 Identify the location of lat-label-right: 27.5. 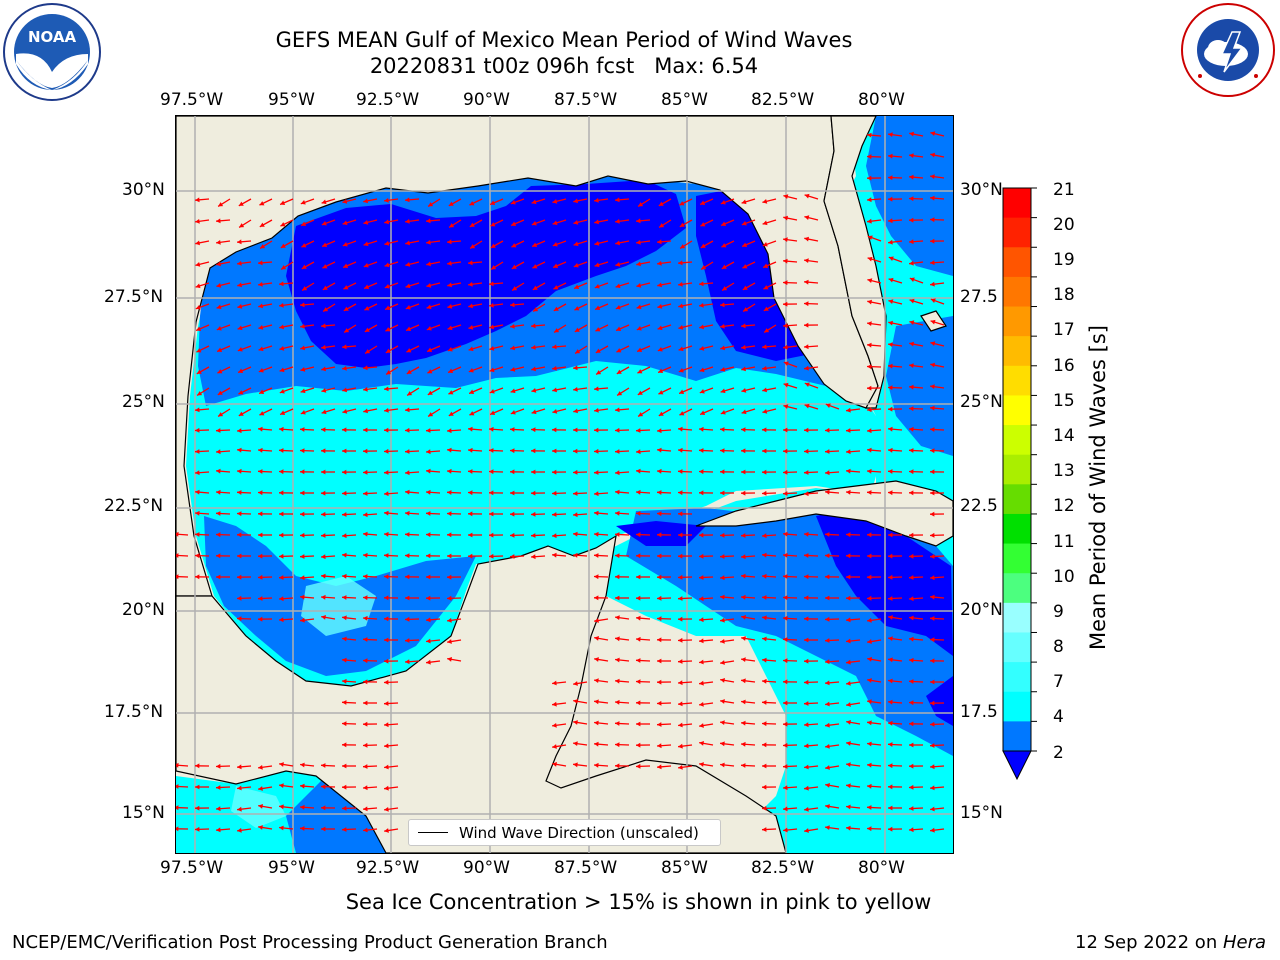
(979, 297).